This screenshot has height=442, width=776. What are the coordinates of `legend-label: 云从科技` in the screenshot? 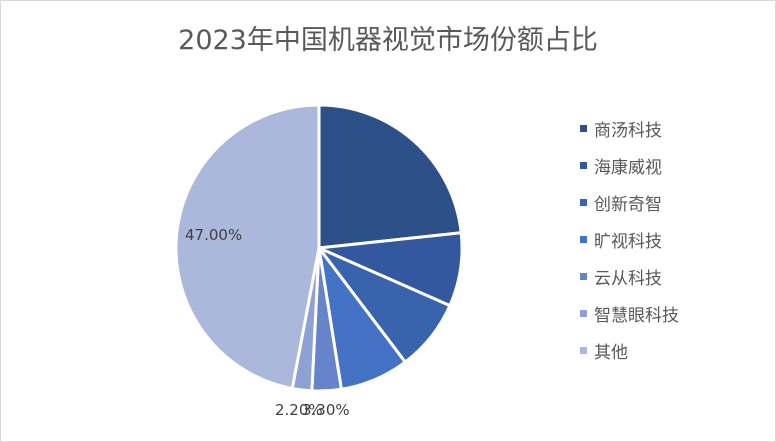 It's located at (628, 279).